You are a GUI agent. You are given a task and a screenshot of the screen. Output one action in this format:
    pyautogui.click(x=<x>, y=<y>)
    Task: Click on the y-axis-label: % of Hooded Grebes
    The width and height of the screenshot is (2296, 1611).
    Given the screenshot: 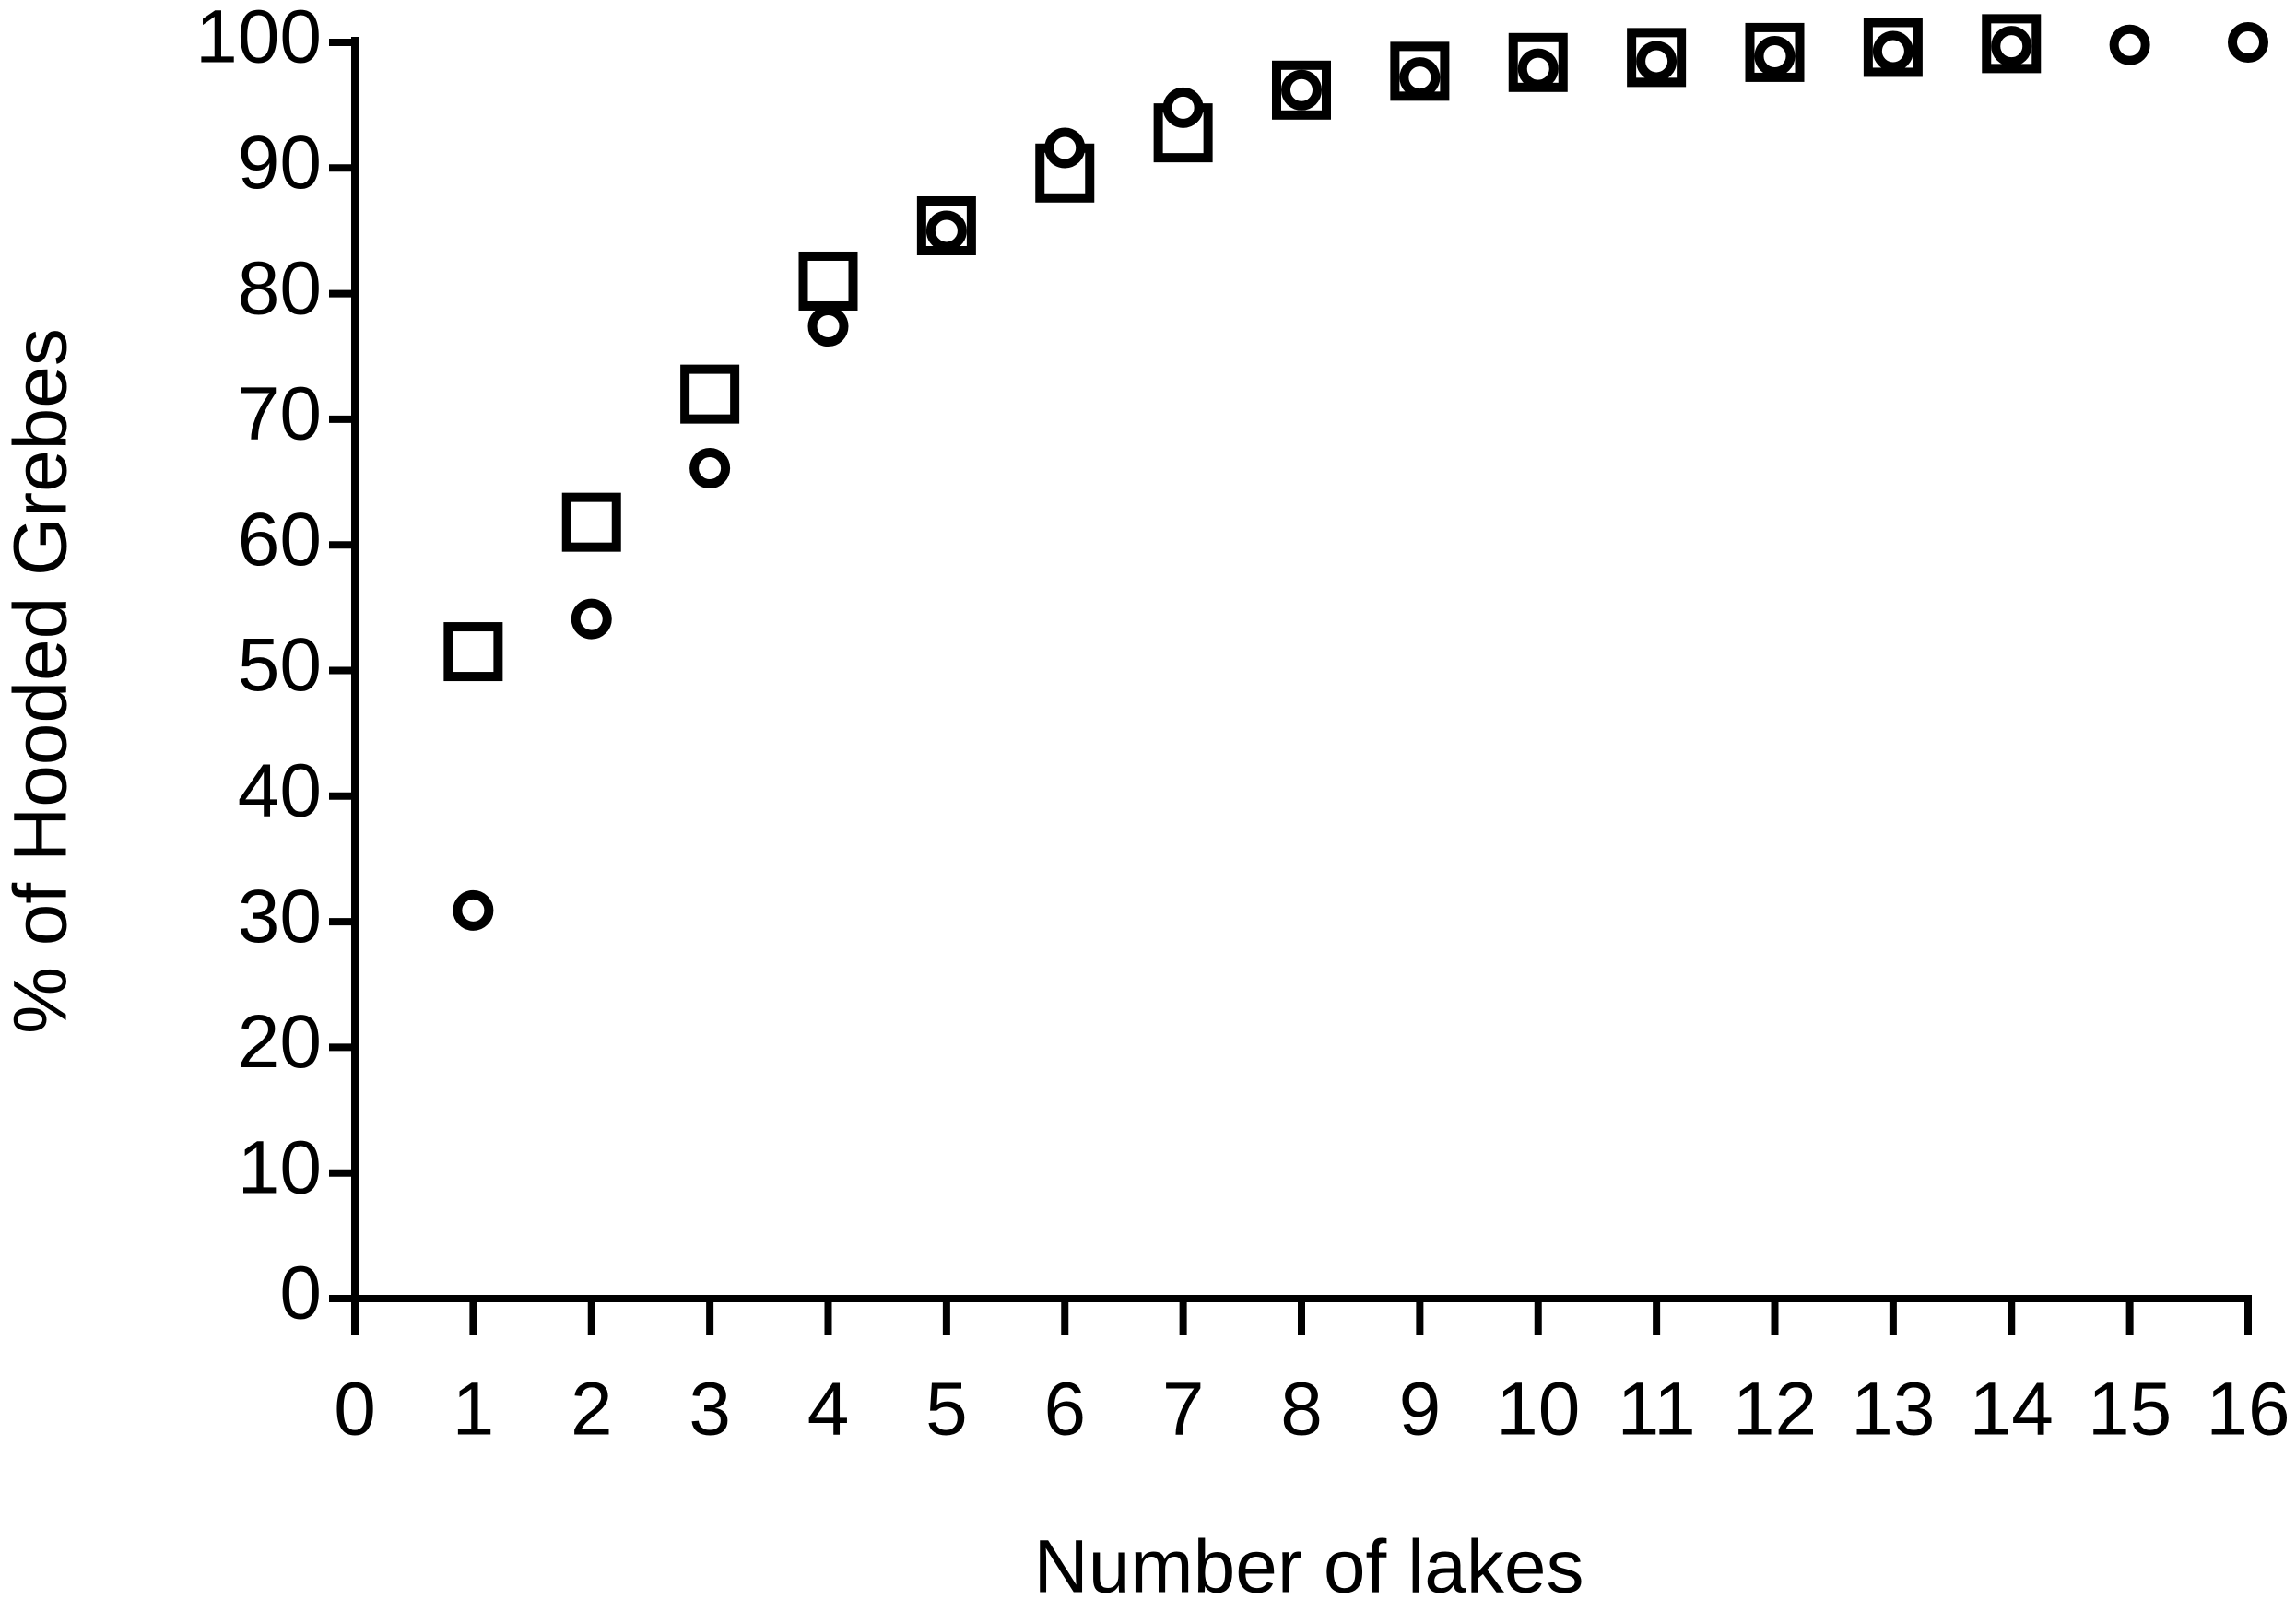 What is the action you would take?
    pyautogui.click(x=41, y=681)
    